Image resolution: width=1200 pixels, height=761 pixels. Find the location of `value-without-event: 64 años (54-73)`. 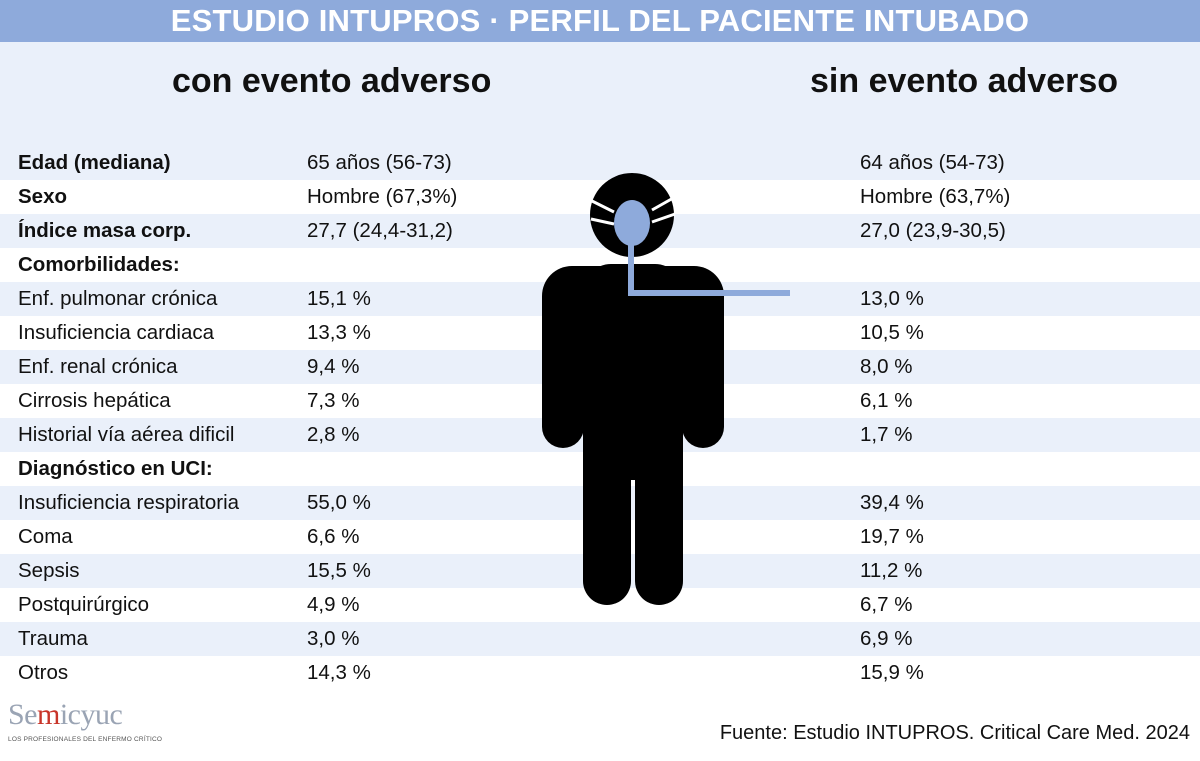

value-without-event: 64 años (54-73) is located at coordinates (932, 162).